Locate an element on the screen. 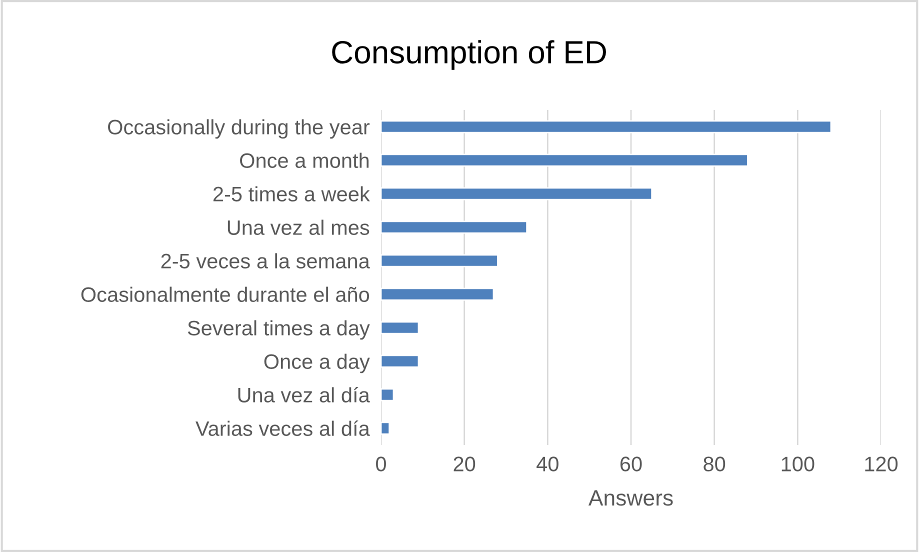 Image resolution: width=919 pixels, height=552 pixels. x-tick-label: 60 is located at coordinates (631, 464).